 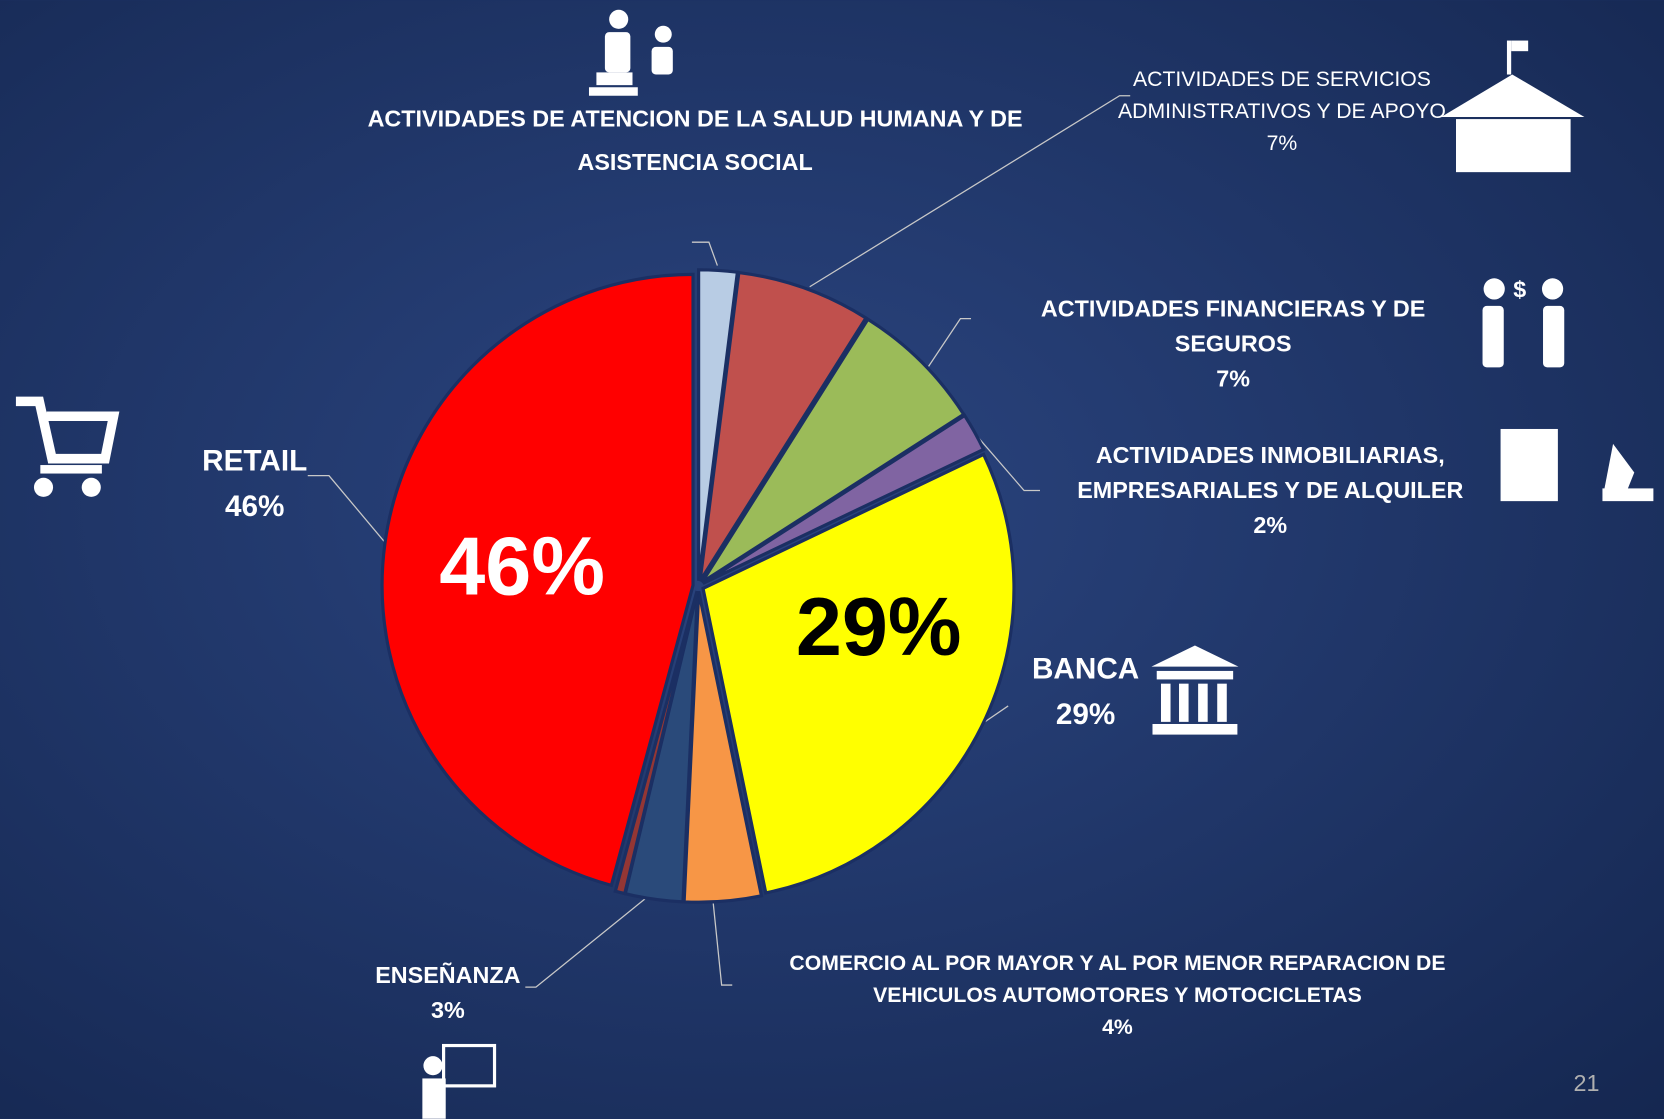 What do you see at coordinates (1513, 106) in the screenshot?
I see `icon-school` at bounding box center [1513, 106].